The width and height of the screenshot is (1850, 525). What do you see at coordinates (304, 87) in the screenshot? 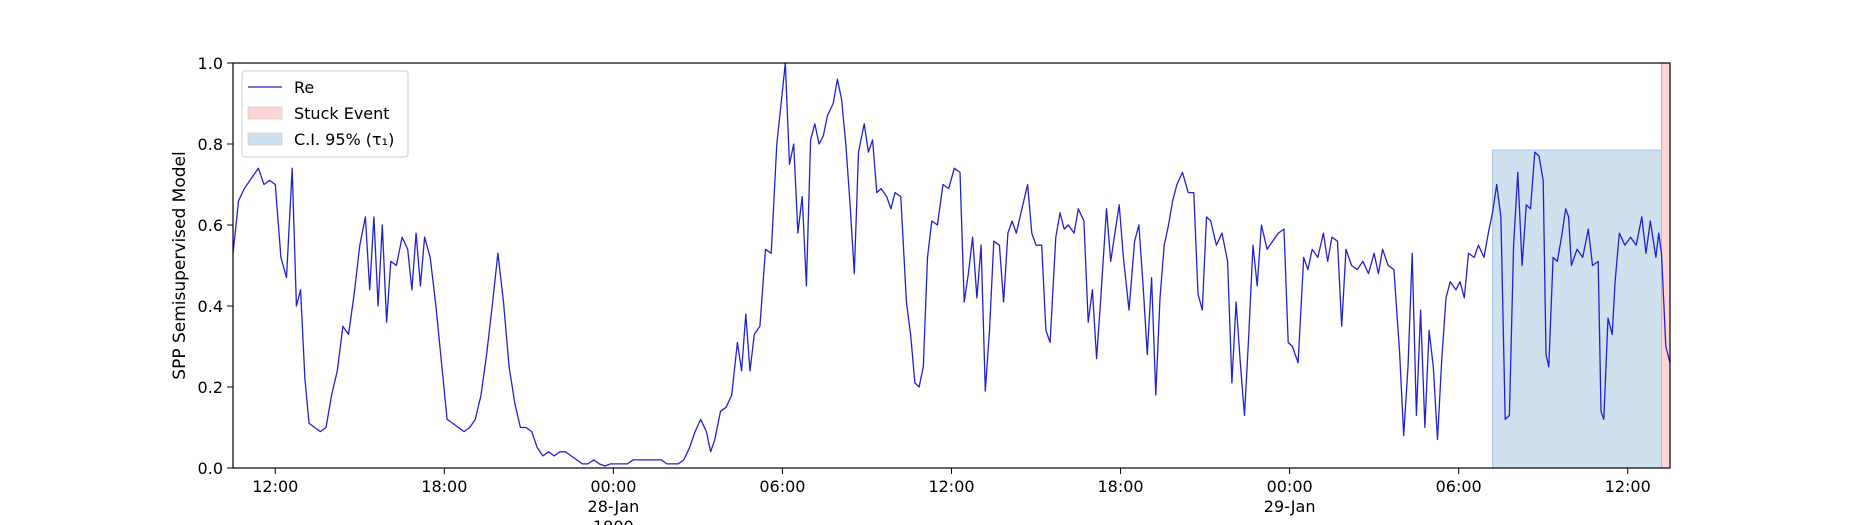
I see `legend-label-0: Re` at bounding box center [304, 87].